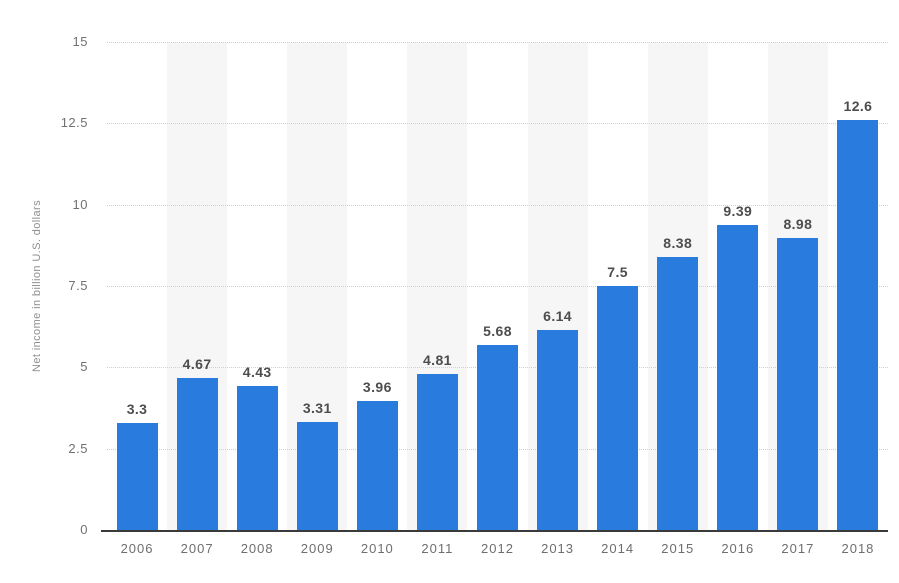  I want to click on bar-value-label: 8.38, so click(678, 243).